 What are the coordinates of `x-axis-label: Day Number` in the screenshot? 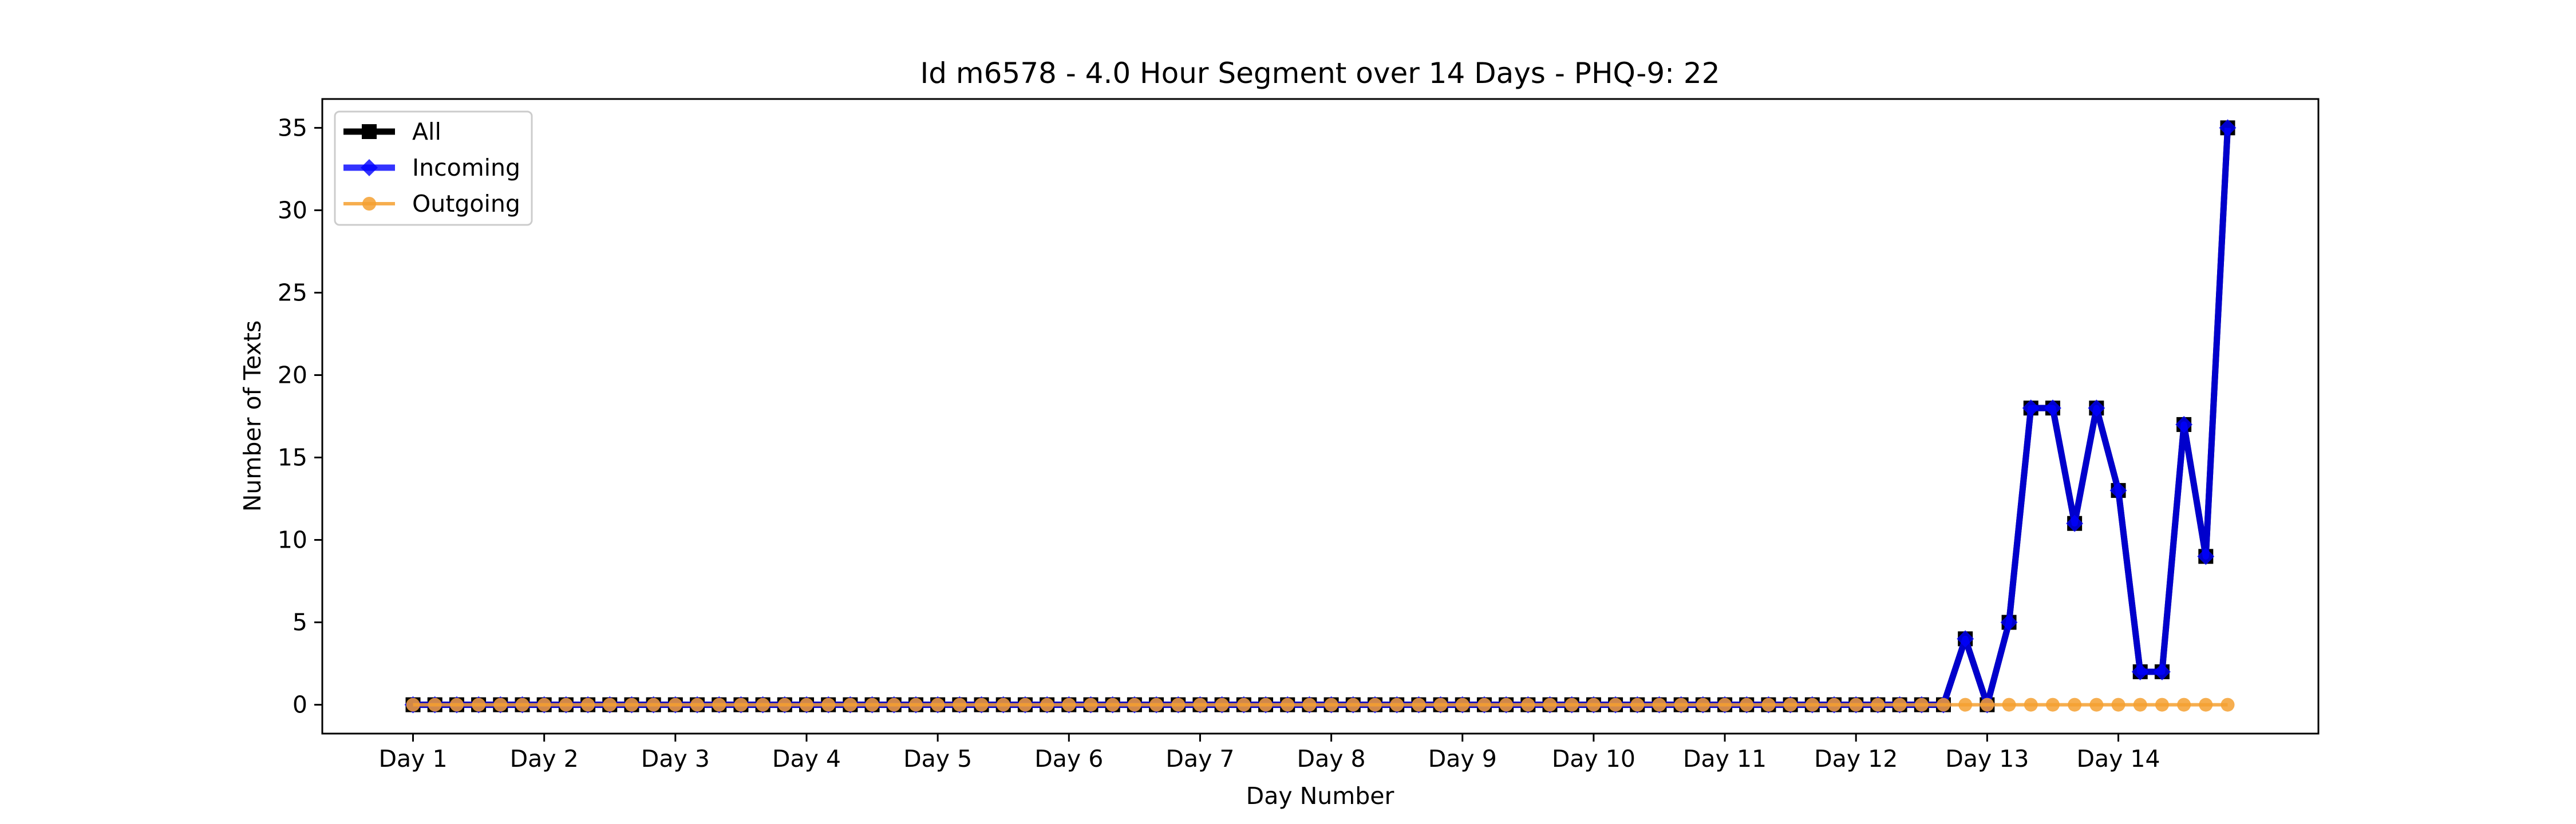 It's located at (1320, 796).